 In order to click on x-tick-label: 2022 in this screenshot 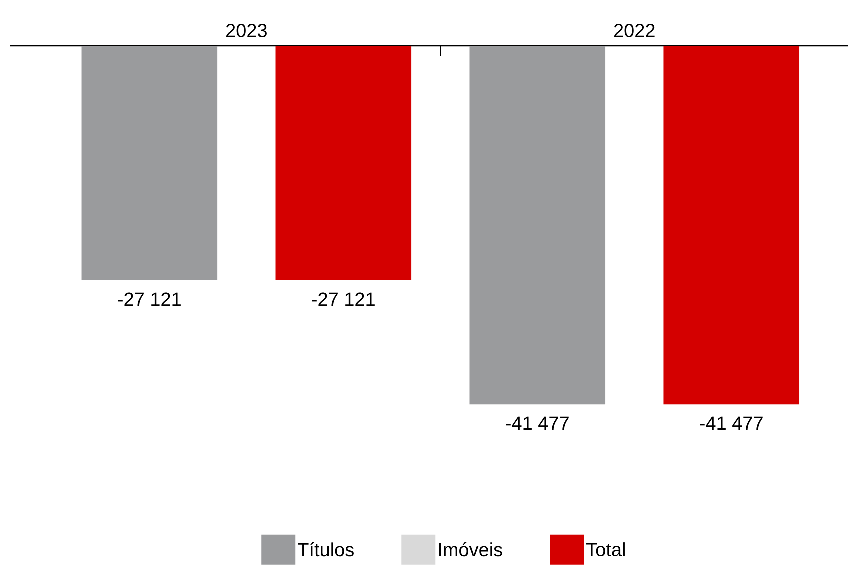, I will do `click(634, 31)`.